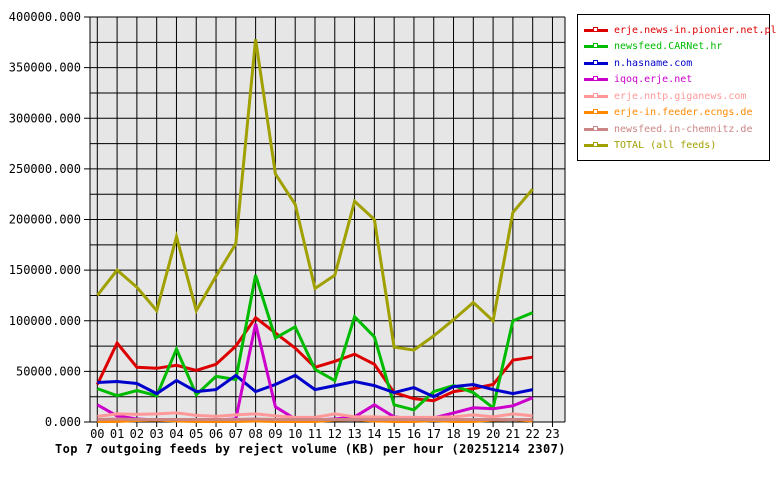 The width and height of the screenshot is (780, 480). What do you see at coordinates (196, 434) in the screenshot?
I see `x-tick-label: 05` at bounding box center [196, 434].